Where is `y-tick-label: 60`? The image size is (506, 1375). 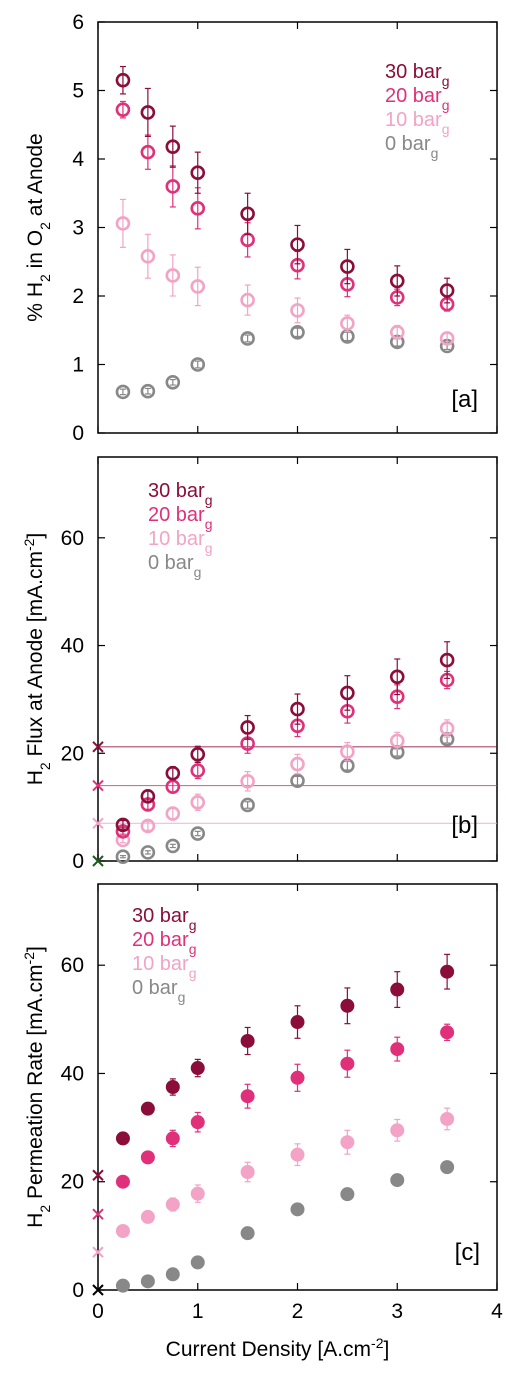 y-tick-label: 60 is located at coordinates (72, 538).